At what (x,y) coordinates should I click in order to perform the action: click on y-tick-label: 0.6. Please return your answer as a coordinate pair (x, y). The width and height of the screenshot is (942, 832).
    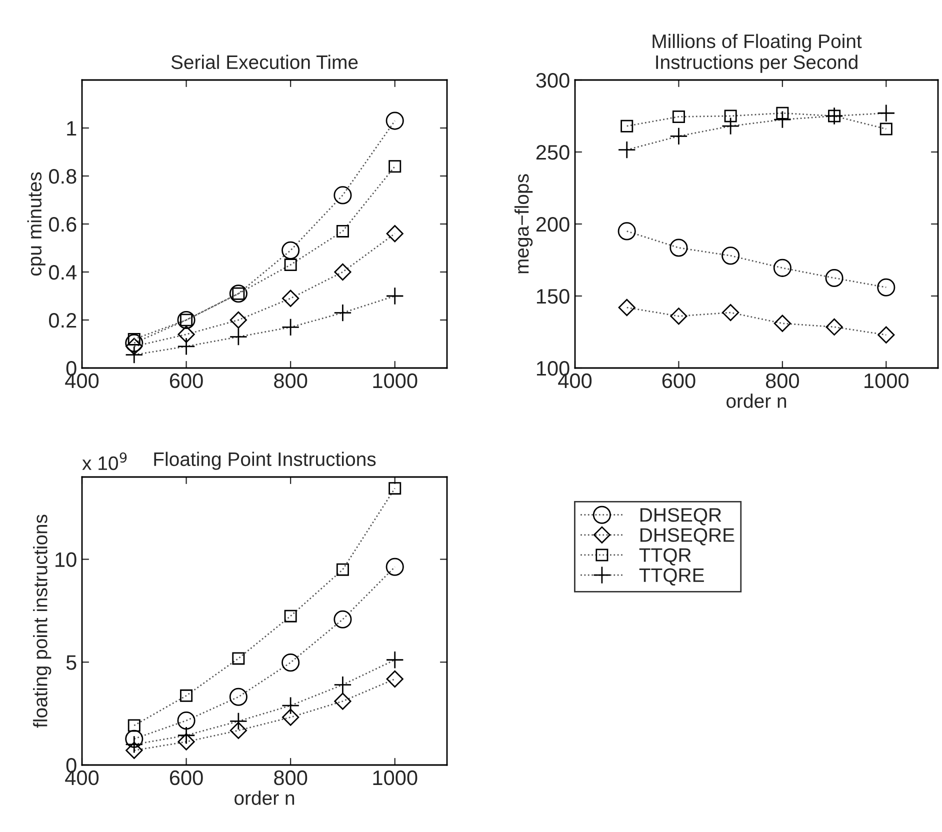
    Looking at the image, I should click on (62, 224).